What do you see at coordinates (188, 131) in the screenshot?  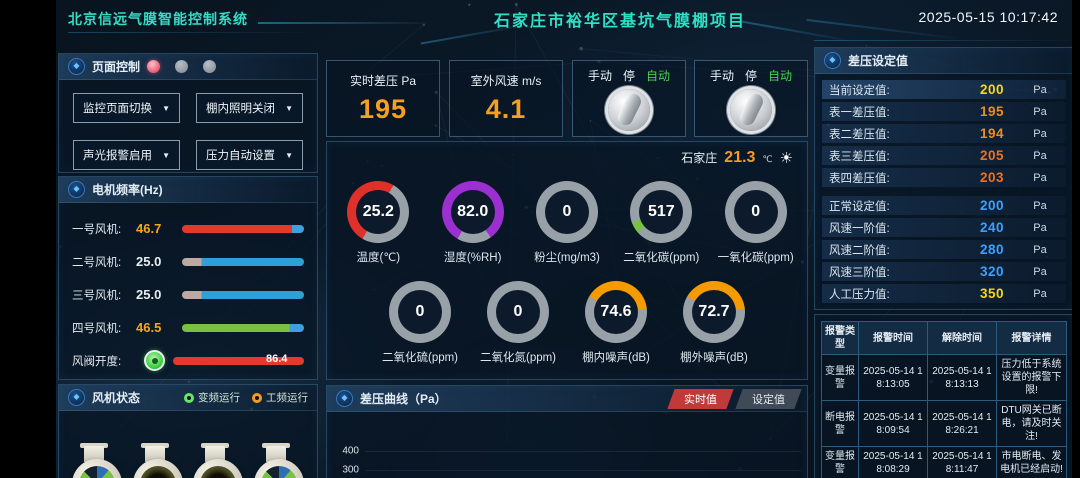 I see `page-control-buttons: 监控页面切换 ▼ 棚内照明关闭 ▼ 声光报警启用 ▼ 压力自动设置 ▼` at bounding box center [188, 131].